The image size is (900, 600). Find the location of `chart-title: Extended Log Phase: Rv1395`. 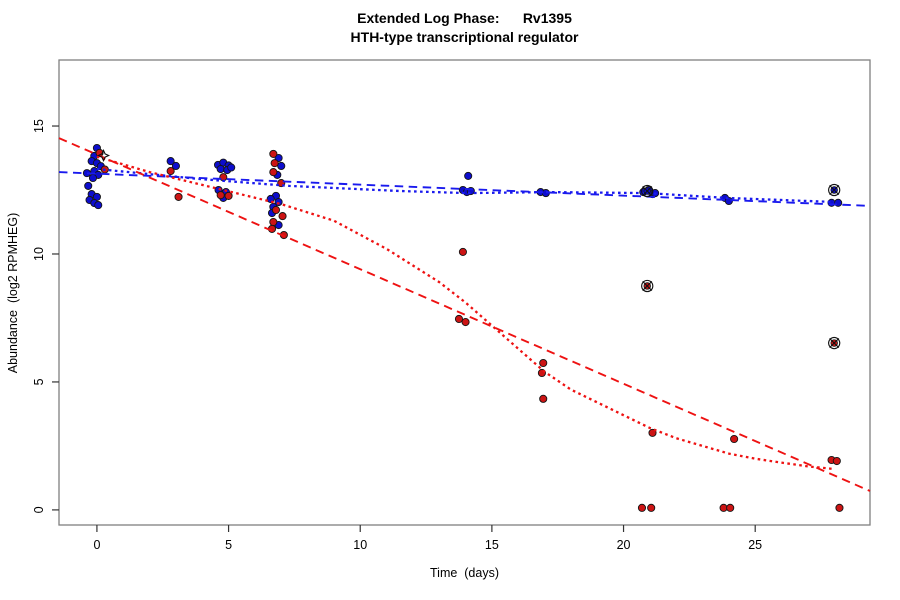

chart-title: Extended Log Phase: Rv1395 is located at coordinates (464, 18).